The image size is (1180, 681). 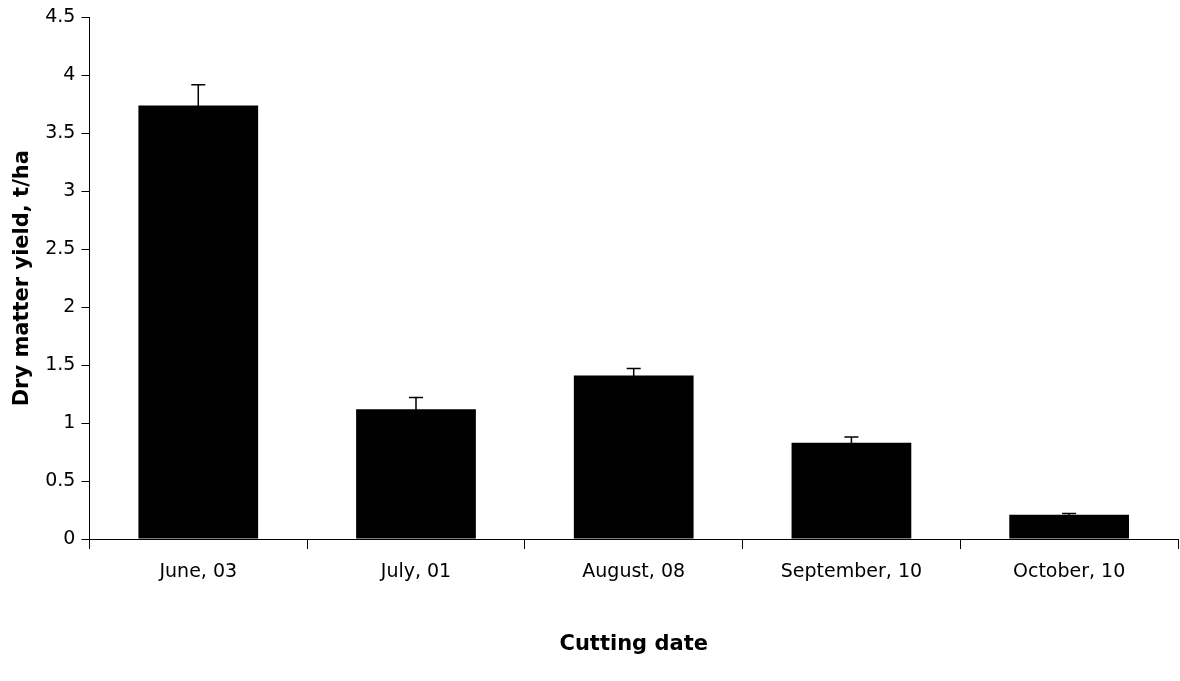 What do you see at coordinates (69, 421) in the screenshot?
I see `y-tick-label: 1` at bounding box center [69, 421].